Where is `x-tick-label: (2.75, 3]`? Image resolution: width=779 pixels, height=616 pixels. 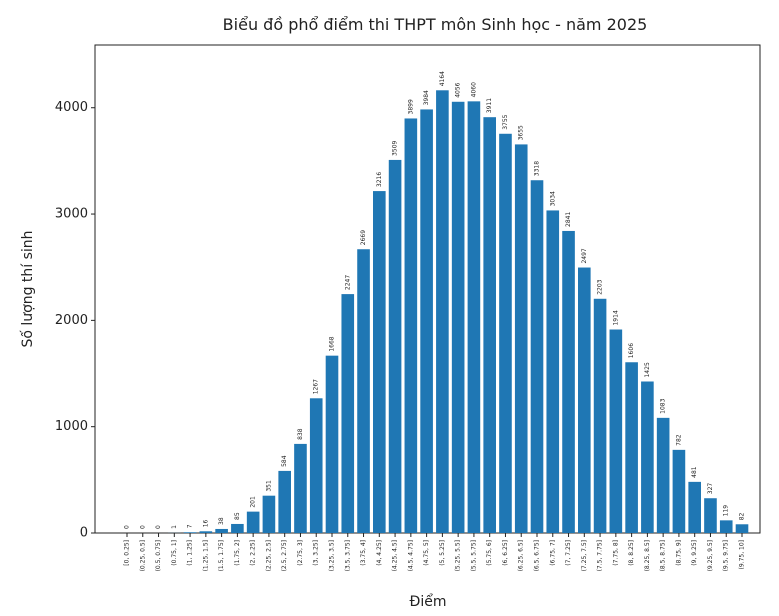 x-tick-label: (2.75, 3] is located at coordinates (300, 553).